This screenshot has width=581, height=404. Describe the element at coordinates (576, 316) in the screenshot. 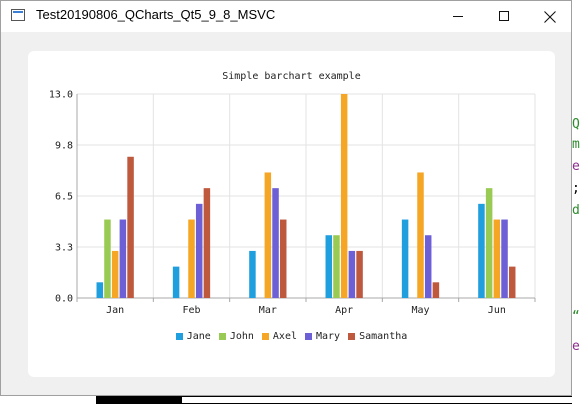

I see `background-code-fragment: “` at that location.